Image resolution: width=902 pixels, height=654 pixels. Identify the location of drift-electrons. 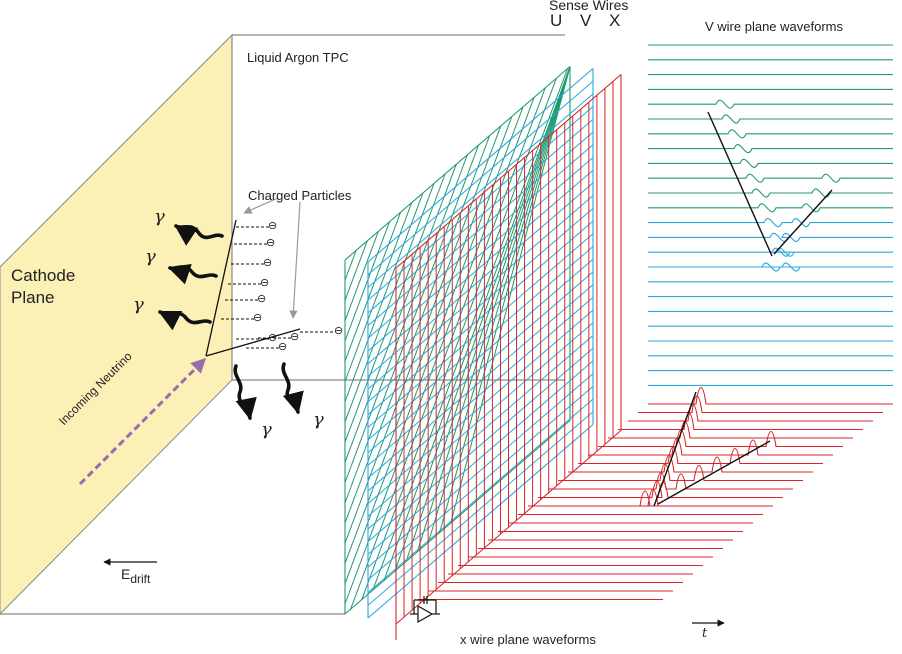
(278, 287).